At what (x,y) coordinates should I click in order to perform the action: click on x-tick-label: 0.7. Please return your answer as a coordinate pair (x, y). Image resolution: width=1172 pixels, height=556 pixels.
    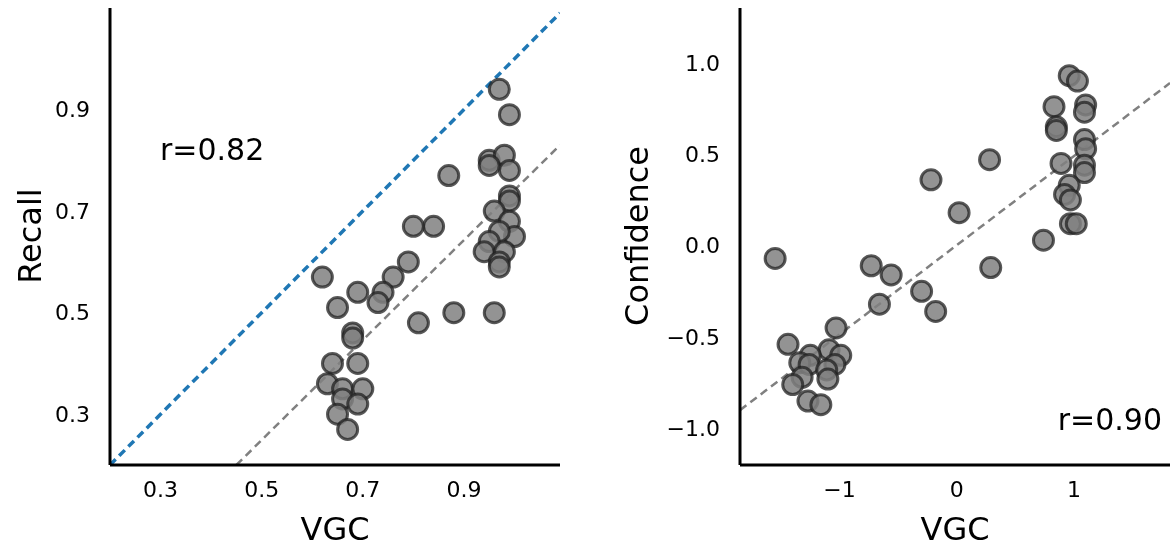
    Looking at the image, I should click on (363, 489).